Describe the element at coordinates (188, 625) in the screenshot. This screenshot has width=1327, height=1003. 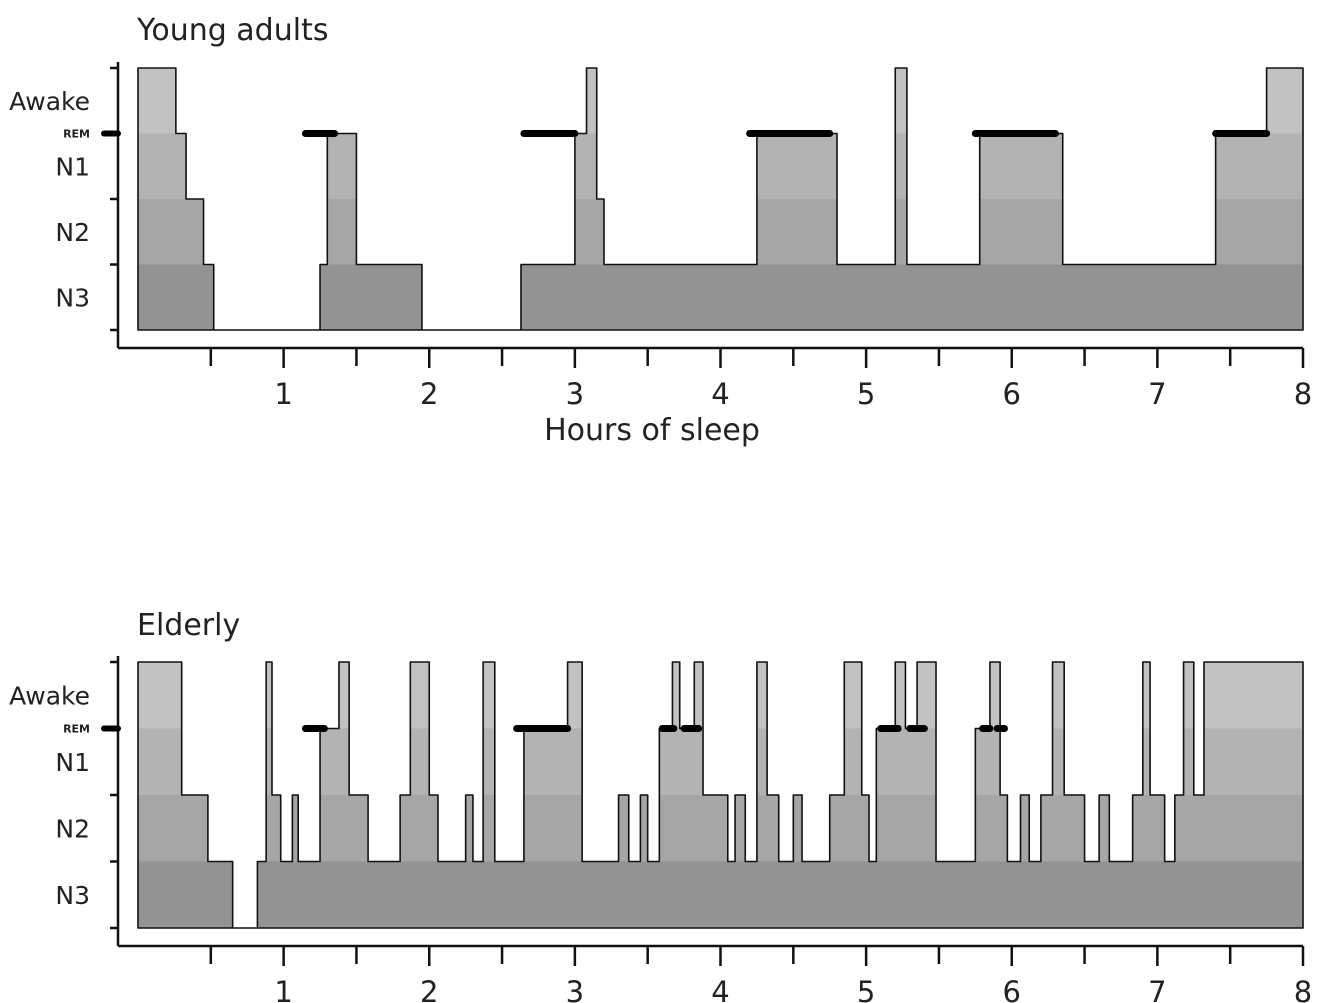
I see `panel-title-elderly: Elderly` at that location.